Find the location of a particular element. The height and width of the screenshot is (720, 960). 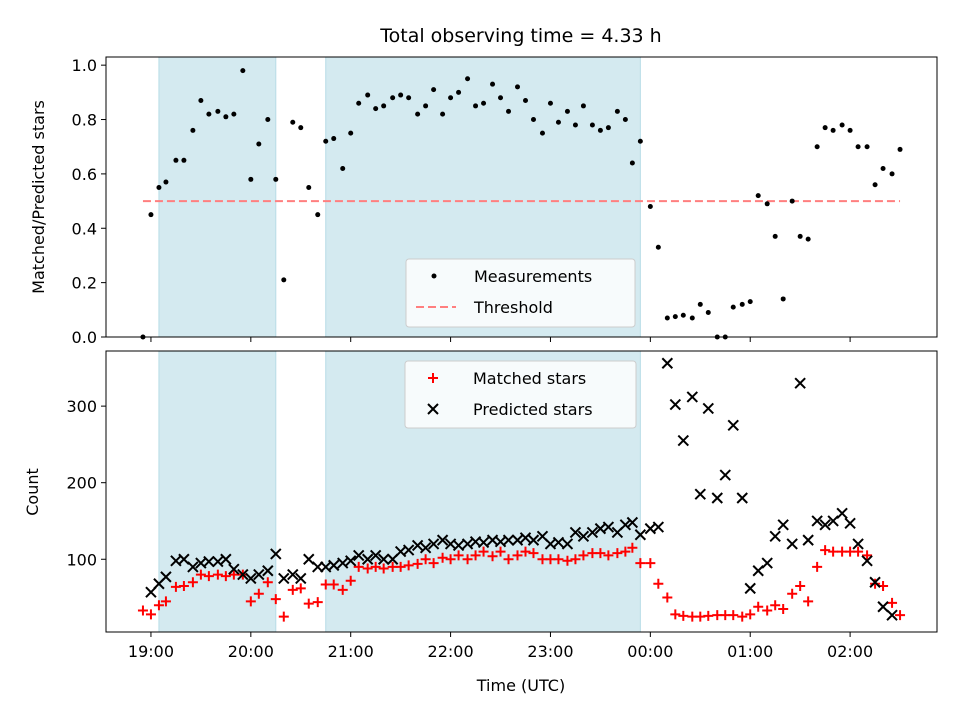

top-legend: Measurements Threshold is located at coordinates (520, 293).